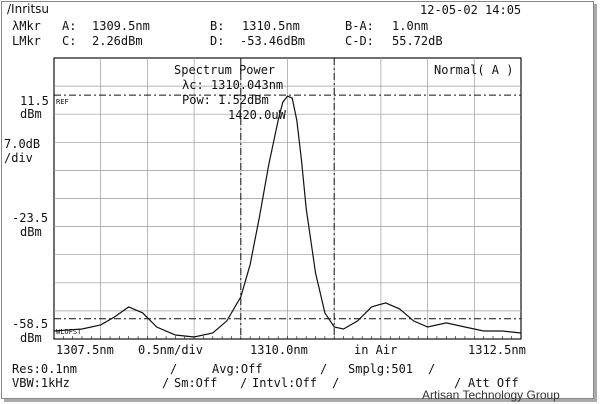 The height and width of the screenshot is (404, 600). I want to click on ref-level-value: 11.5, so click(34, 101).